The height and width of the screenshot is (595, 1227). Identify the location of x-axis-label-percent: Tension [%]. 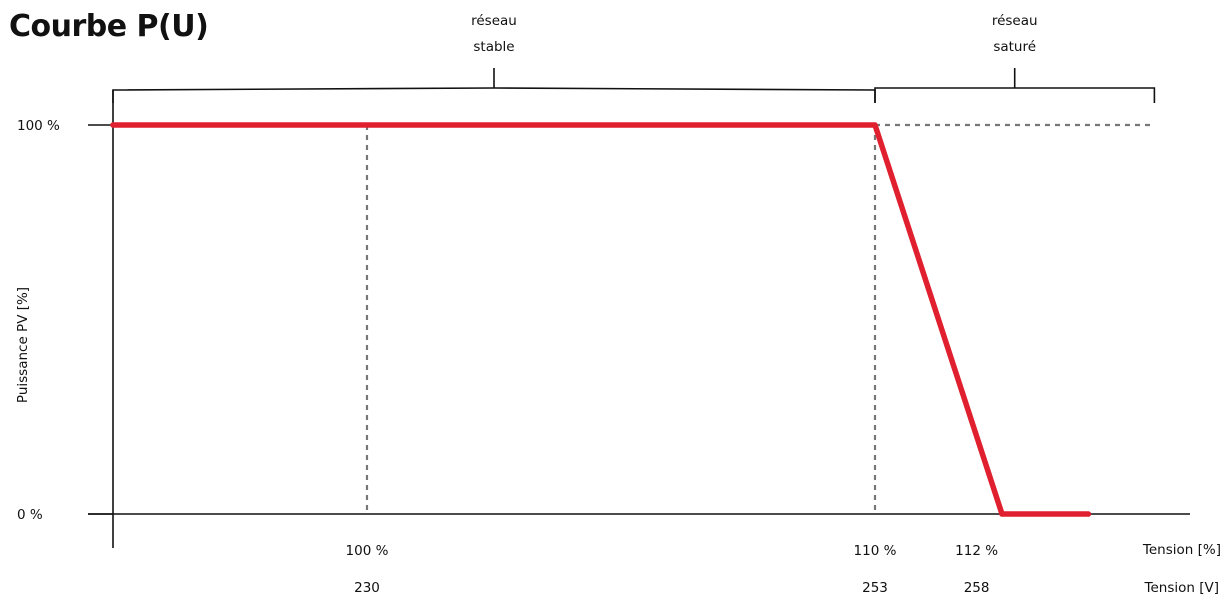
(1181, 550).